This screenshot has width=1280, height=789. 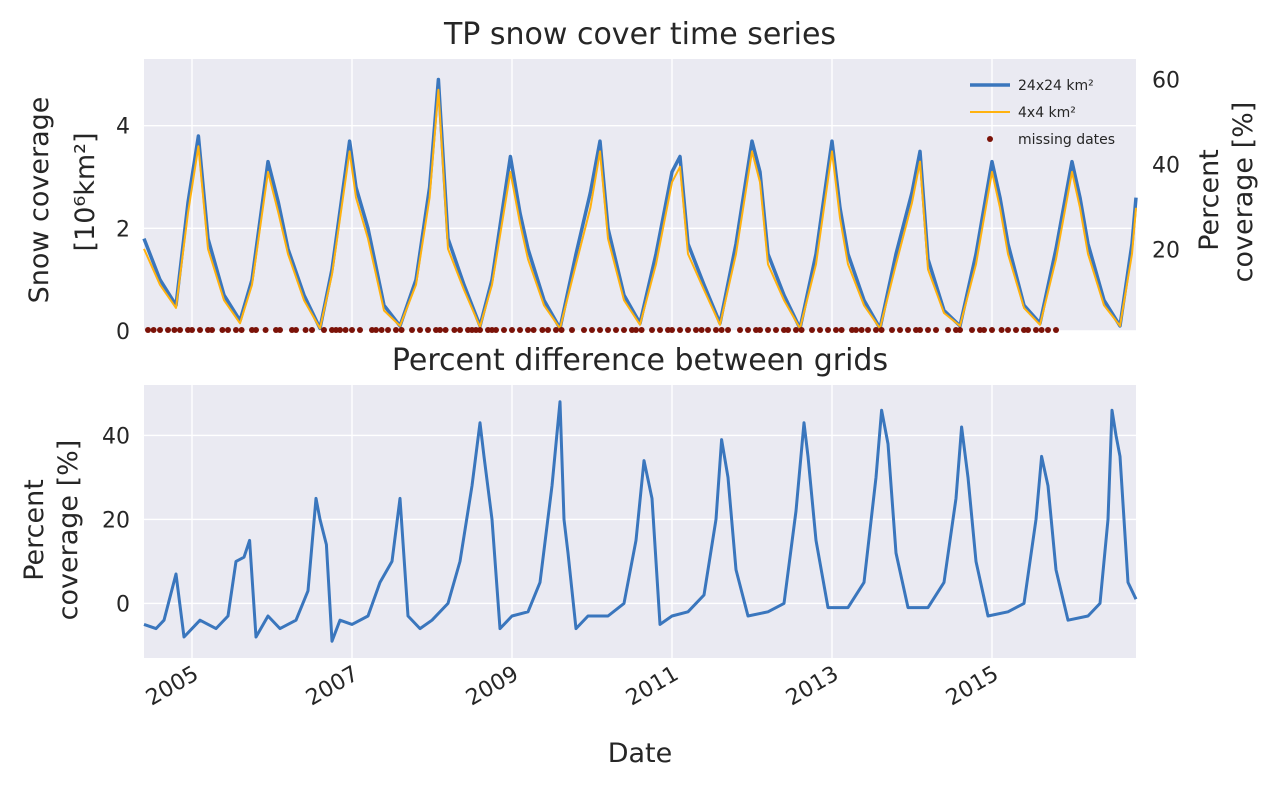 What do you see at coordinates (123, 127) in the screenshot?
I see `top-ytick-label: 4` at bounding box center [123, 127].